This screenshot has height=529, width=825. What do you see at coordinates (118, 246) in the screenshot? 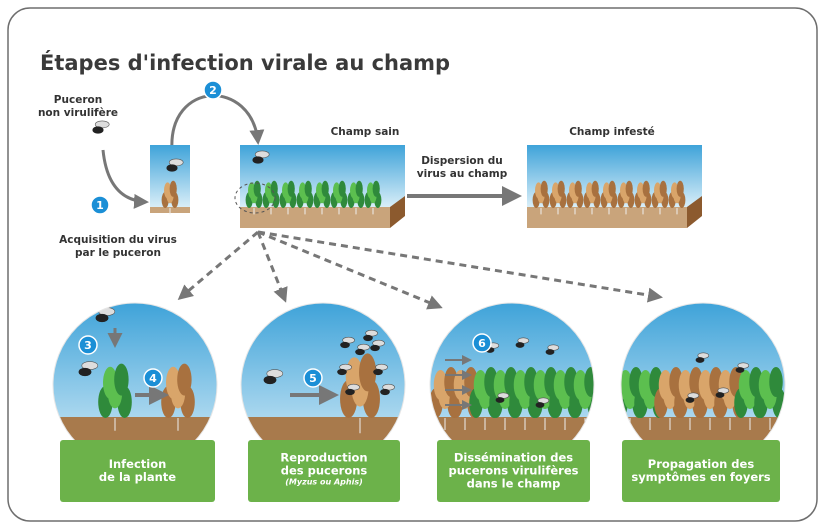
I see `acquisition-label: Acquisition du virus par le puceron` at bounding box center [118, 246].